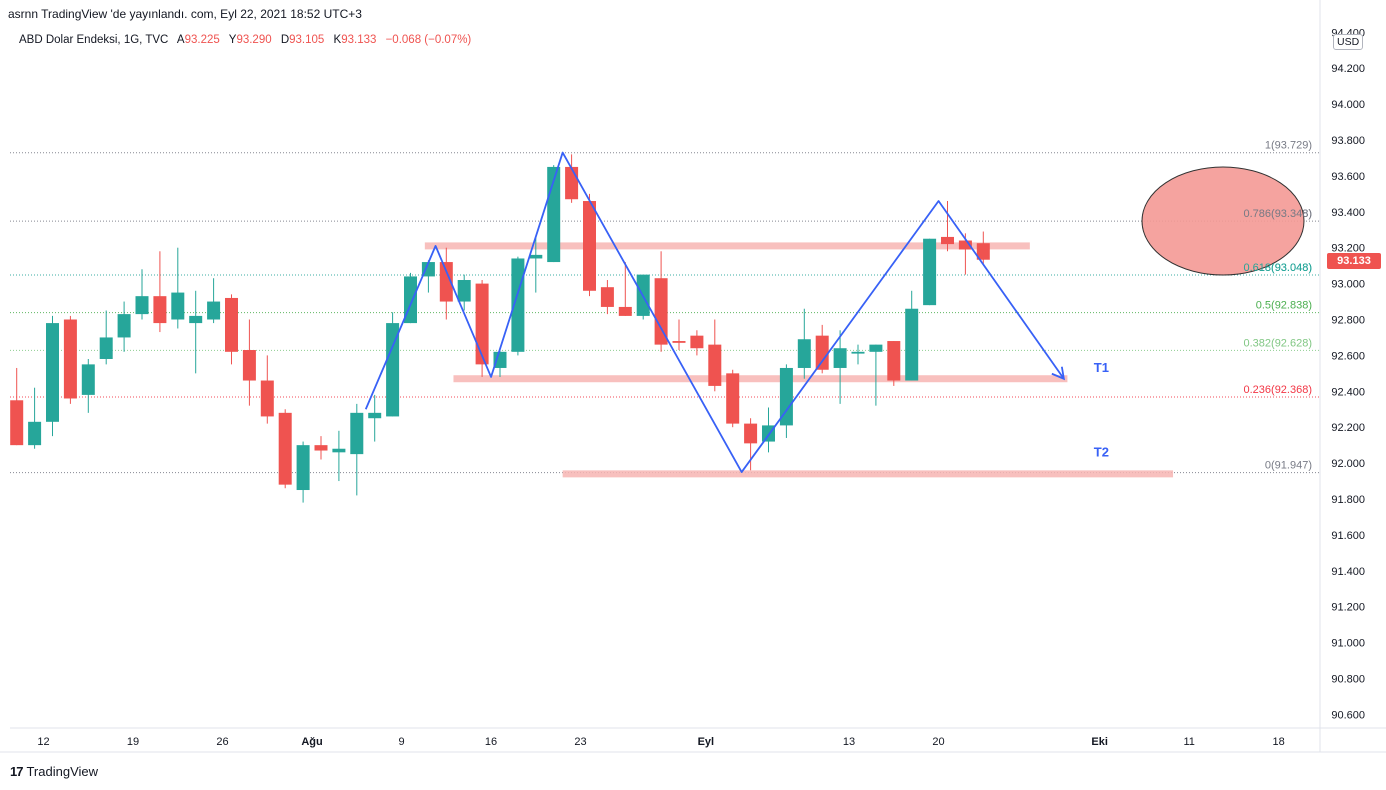  What do you see at coordinates (1288, 146) in the screenshot?
I see `fib-level-label: 1(93.729)` at bounding box center [1288, 146].